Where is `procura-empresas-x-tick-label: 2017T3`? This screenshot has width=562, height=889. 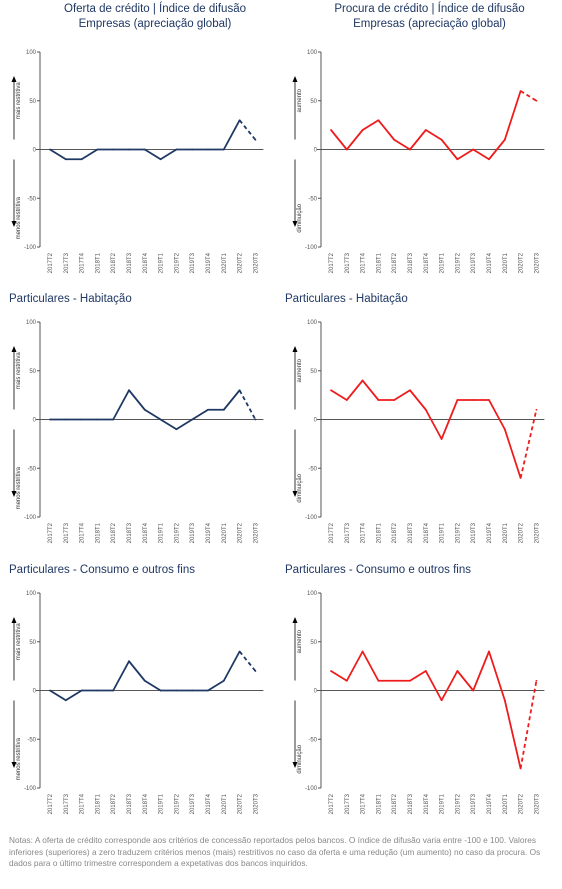 procura-empresas-x-tick-label: 2017T3 is located at coordinates (348, 262).